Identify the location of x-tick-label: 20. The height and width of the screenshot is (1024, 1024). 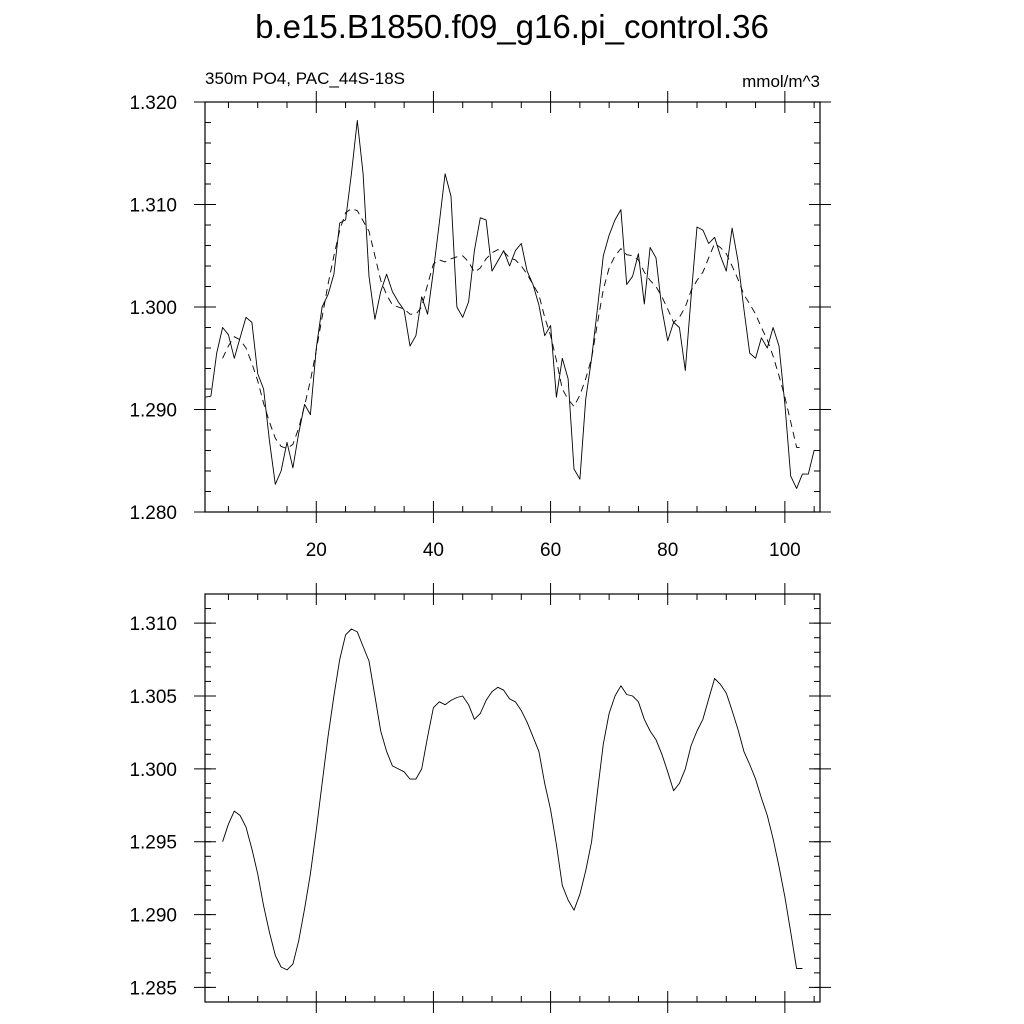
(316, 550).